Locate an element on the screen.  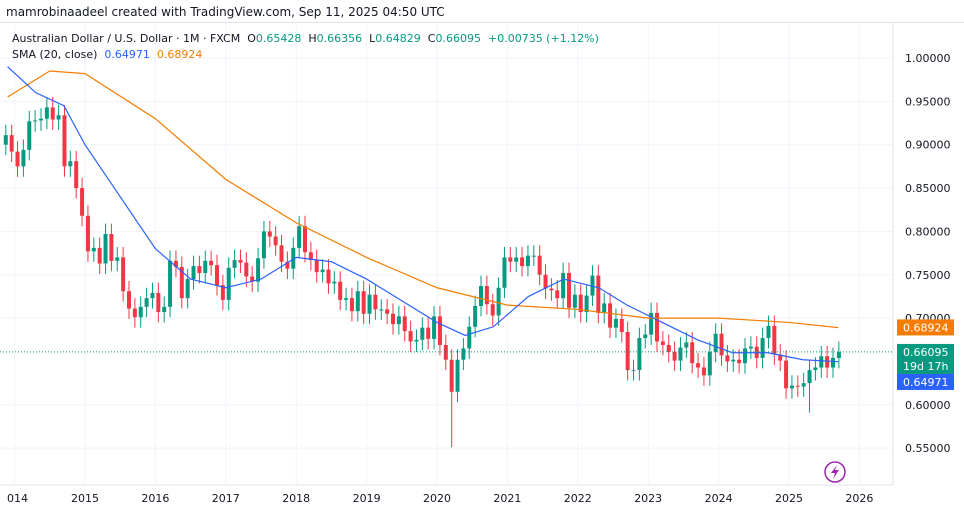
x-tick-label: 2024 is located at coordinates (719, 498).